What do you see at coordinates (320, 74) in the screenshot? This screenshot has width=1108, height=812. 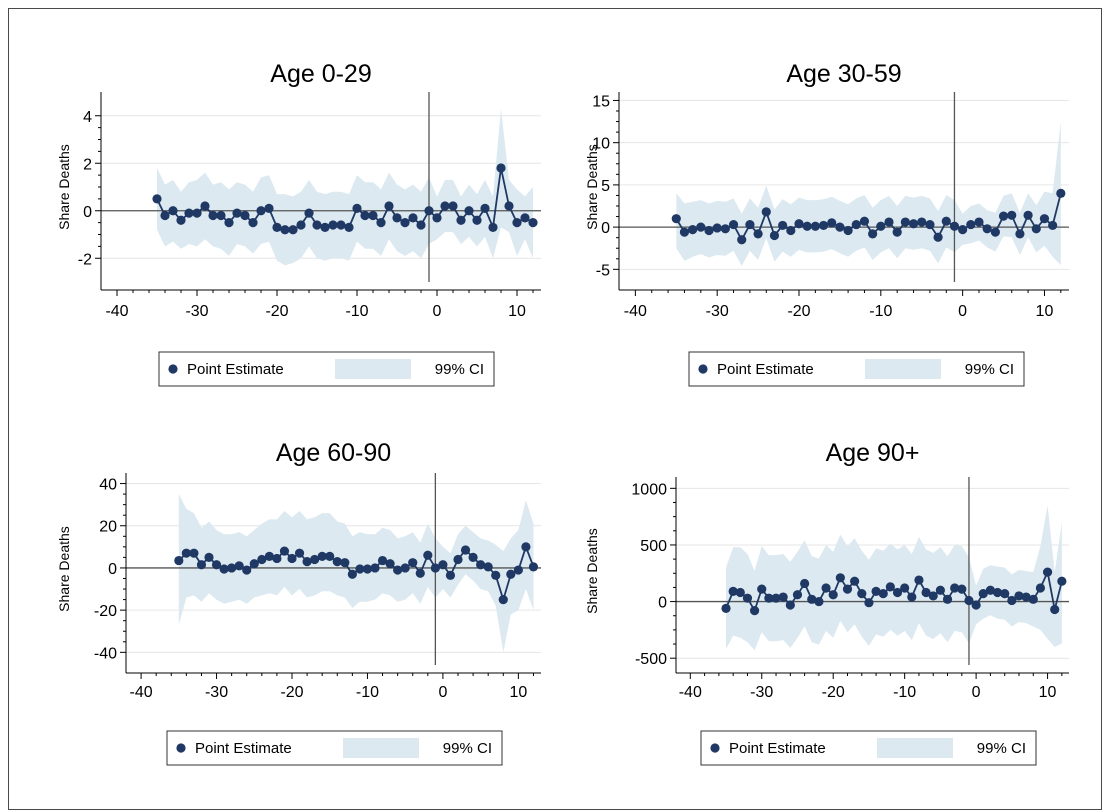 I see `chart-title: Age 0-29` at bounding box center [320, 74].